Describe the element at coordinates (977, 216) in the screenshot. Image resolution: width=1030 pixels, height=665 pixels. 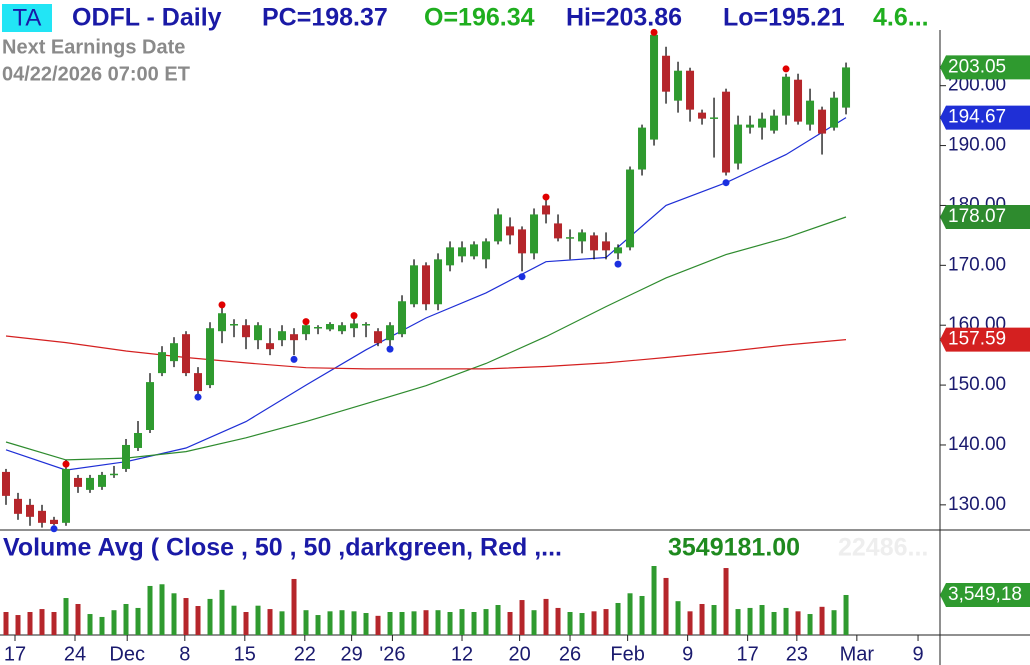
I see `price-tag-label: 178.07` at that location.